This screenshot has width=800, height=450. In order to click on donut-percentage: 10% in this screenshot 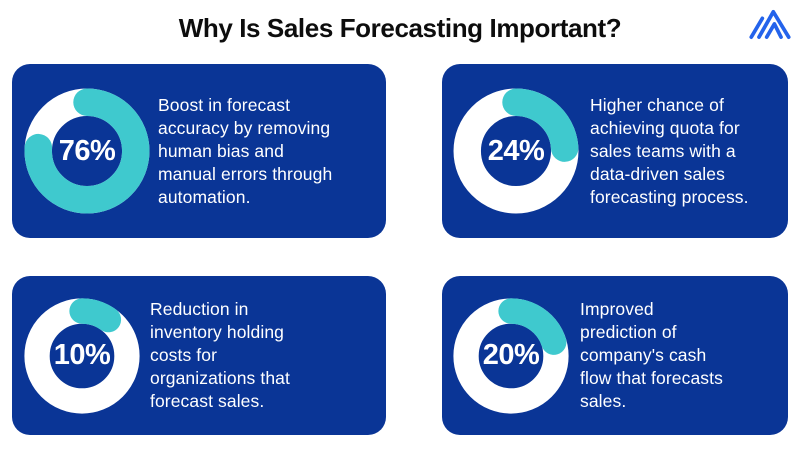, I will do `click(82, 355)`.